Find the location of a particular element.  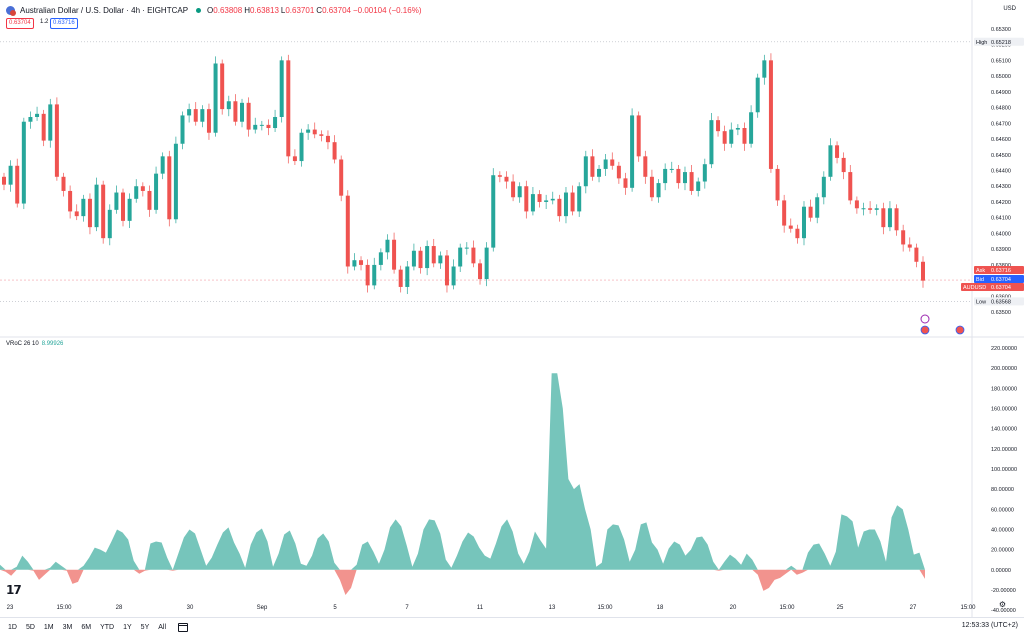

timeframe-ytd: YTD is located at coordinates (107, 627).